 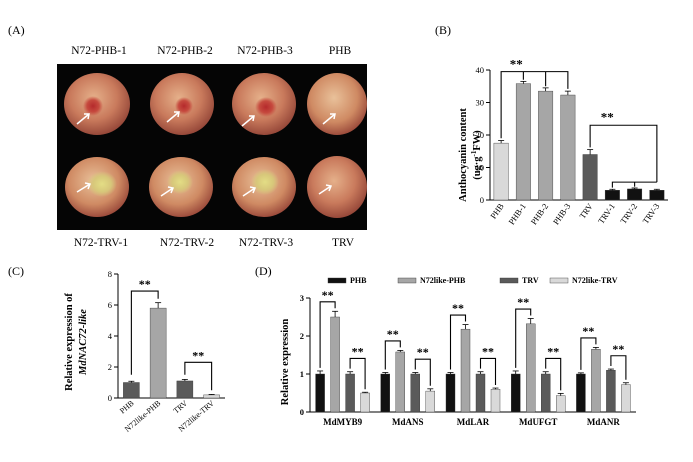 I want to click on chart-c-sig-bracket-2-label: **, so click(x=198, y=355).